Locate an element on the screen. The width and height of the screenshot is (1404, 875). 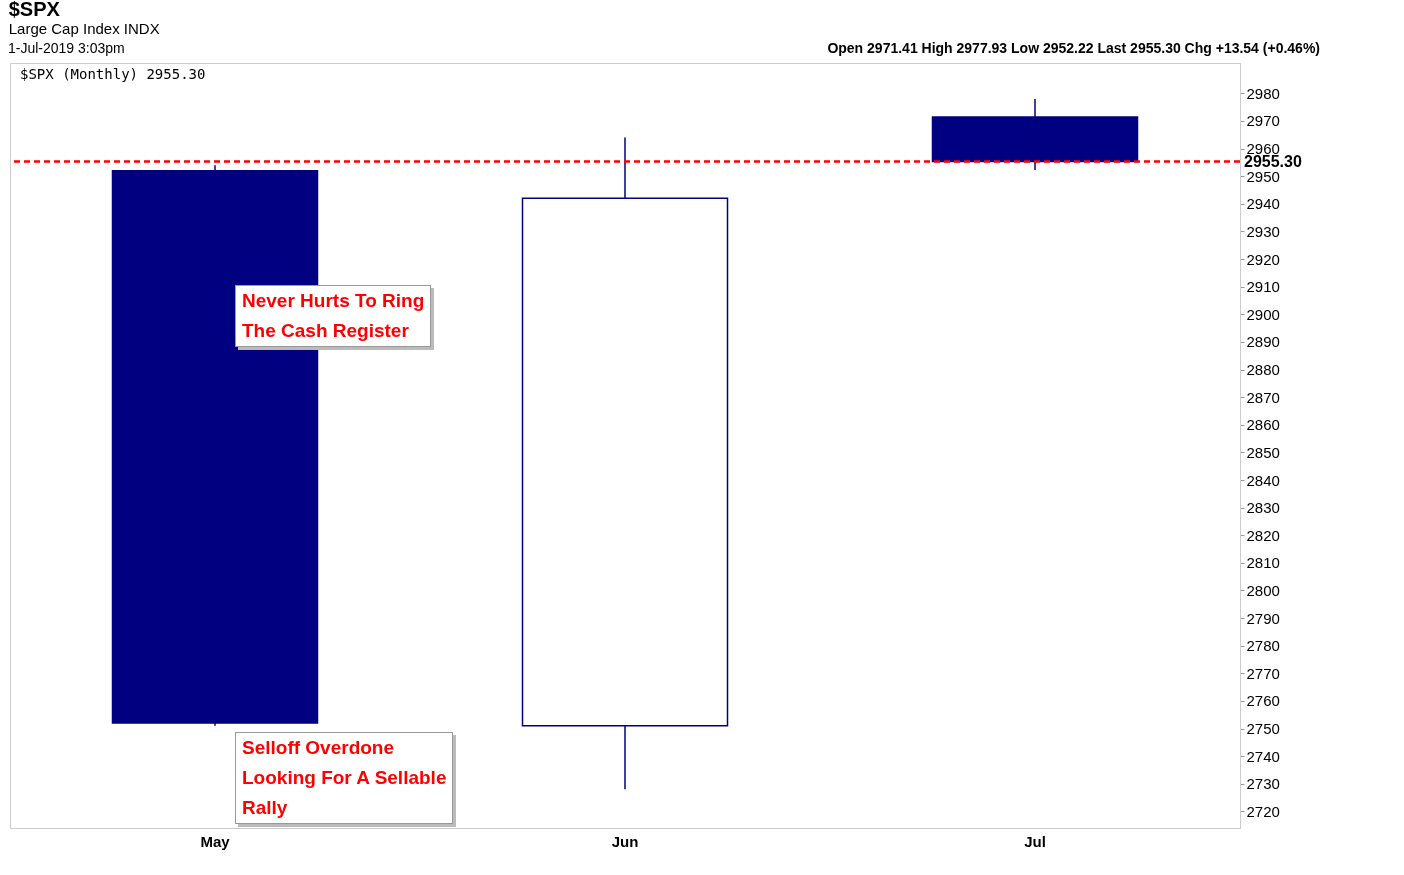
y-tick-label: 2910 is located at coordinates (1263, 287).